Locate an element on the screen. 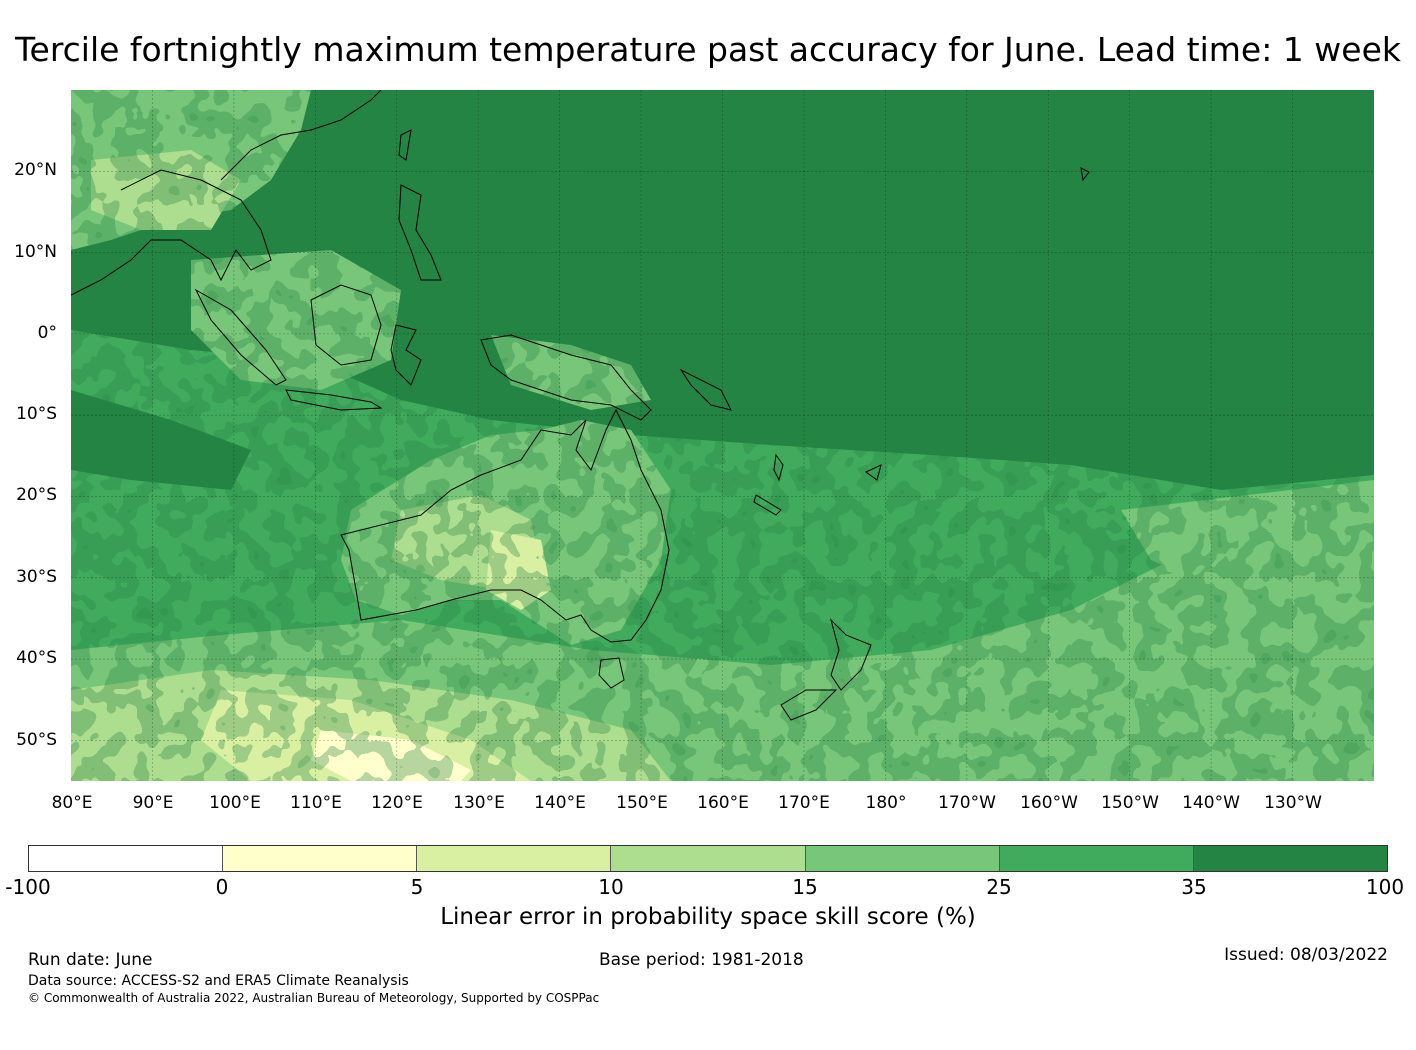 Image resolution: width=1416 pixels, height=1050 pixels. coast-fiji is located at coordinates (873, 472).